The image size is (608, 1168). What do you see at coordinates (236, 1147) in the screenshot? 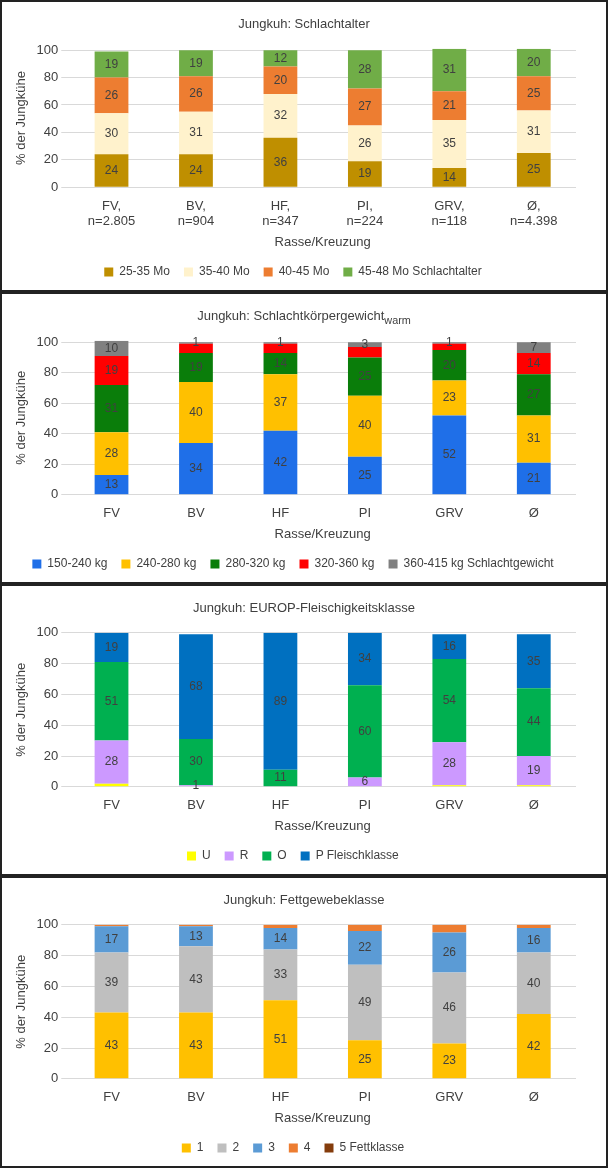
I see `legend-label: 2` at bounding box center [236, 1147].